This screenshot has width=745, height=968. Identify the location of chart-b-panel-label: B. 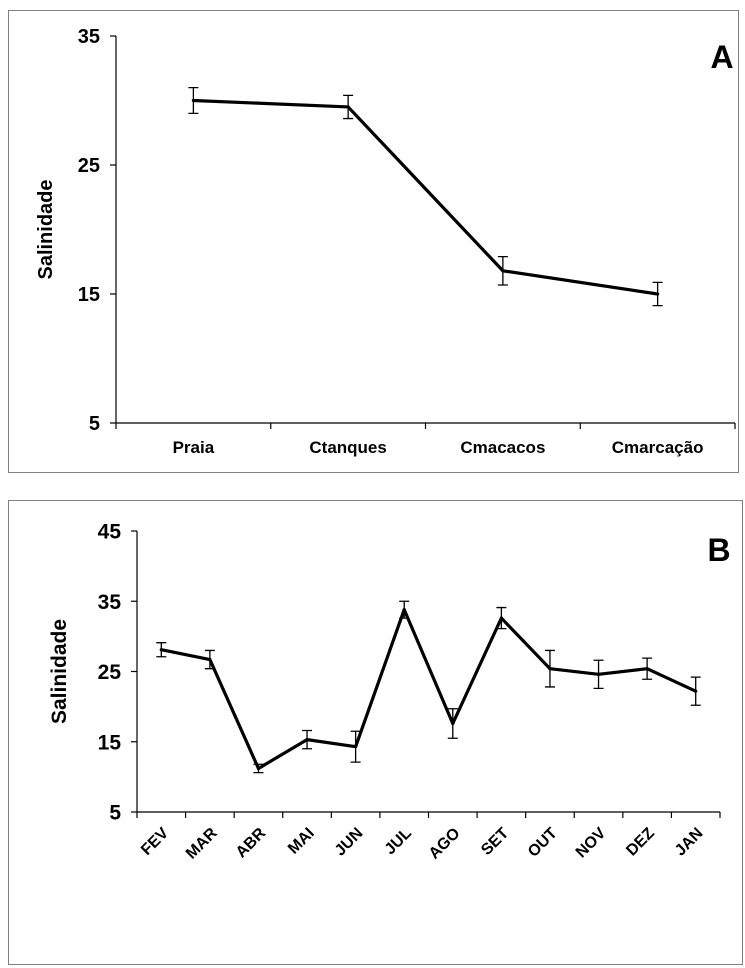
(718, 550).